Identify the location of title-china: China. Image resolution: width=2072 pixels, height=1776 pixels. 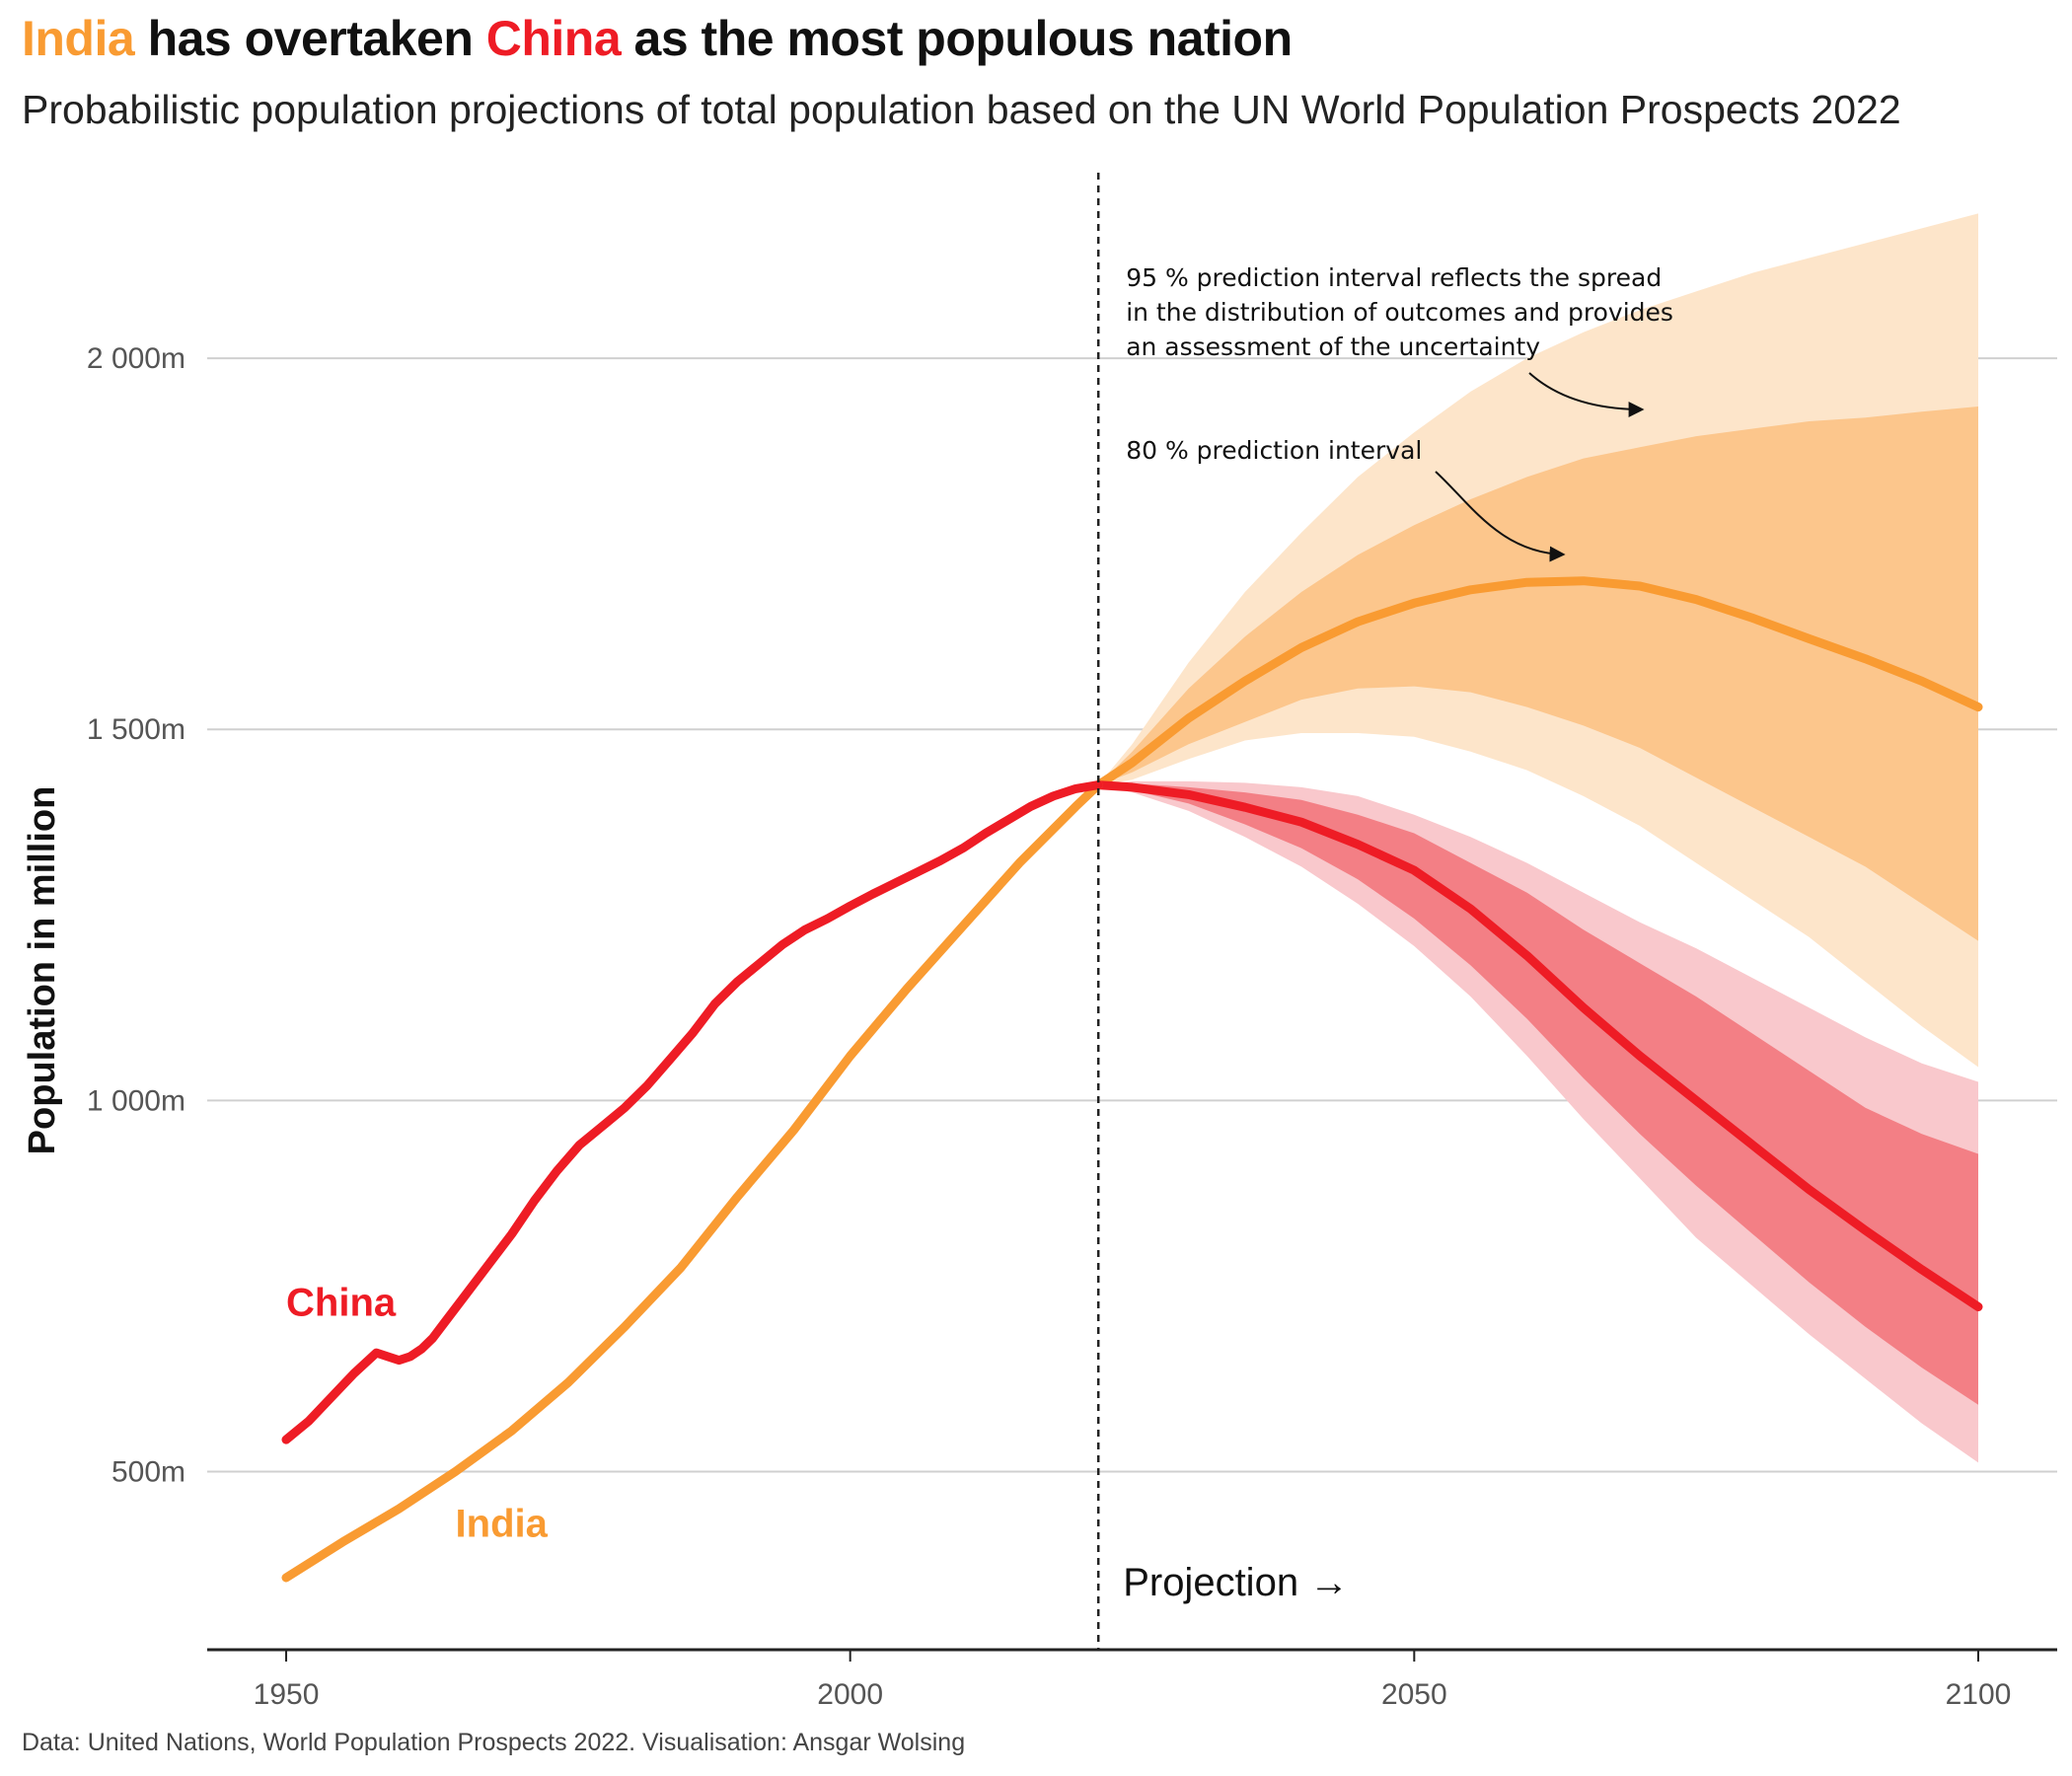
(554, 39).